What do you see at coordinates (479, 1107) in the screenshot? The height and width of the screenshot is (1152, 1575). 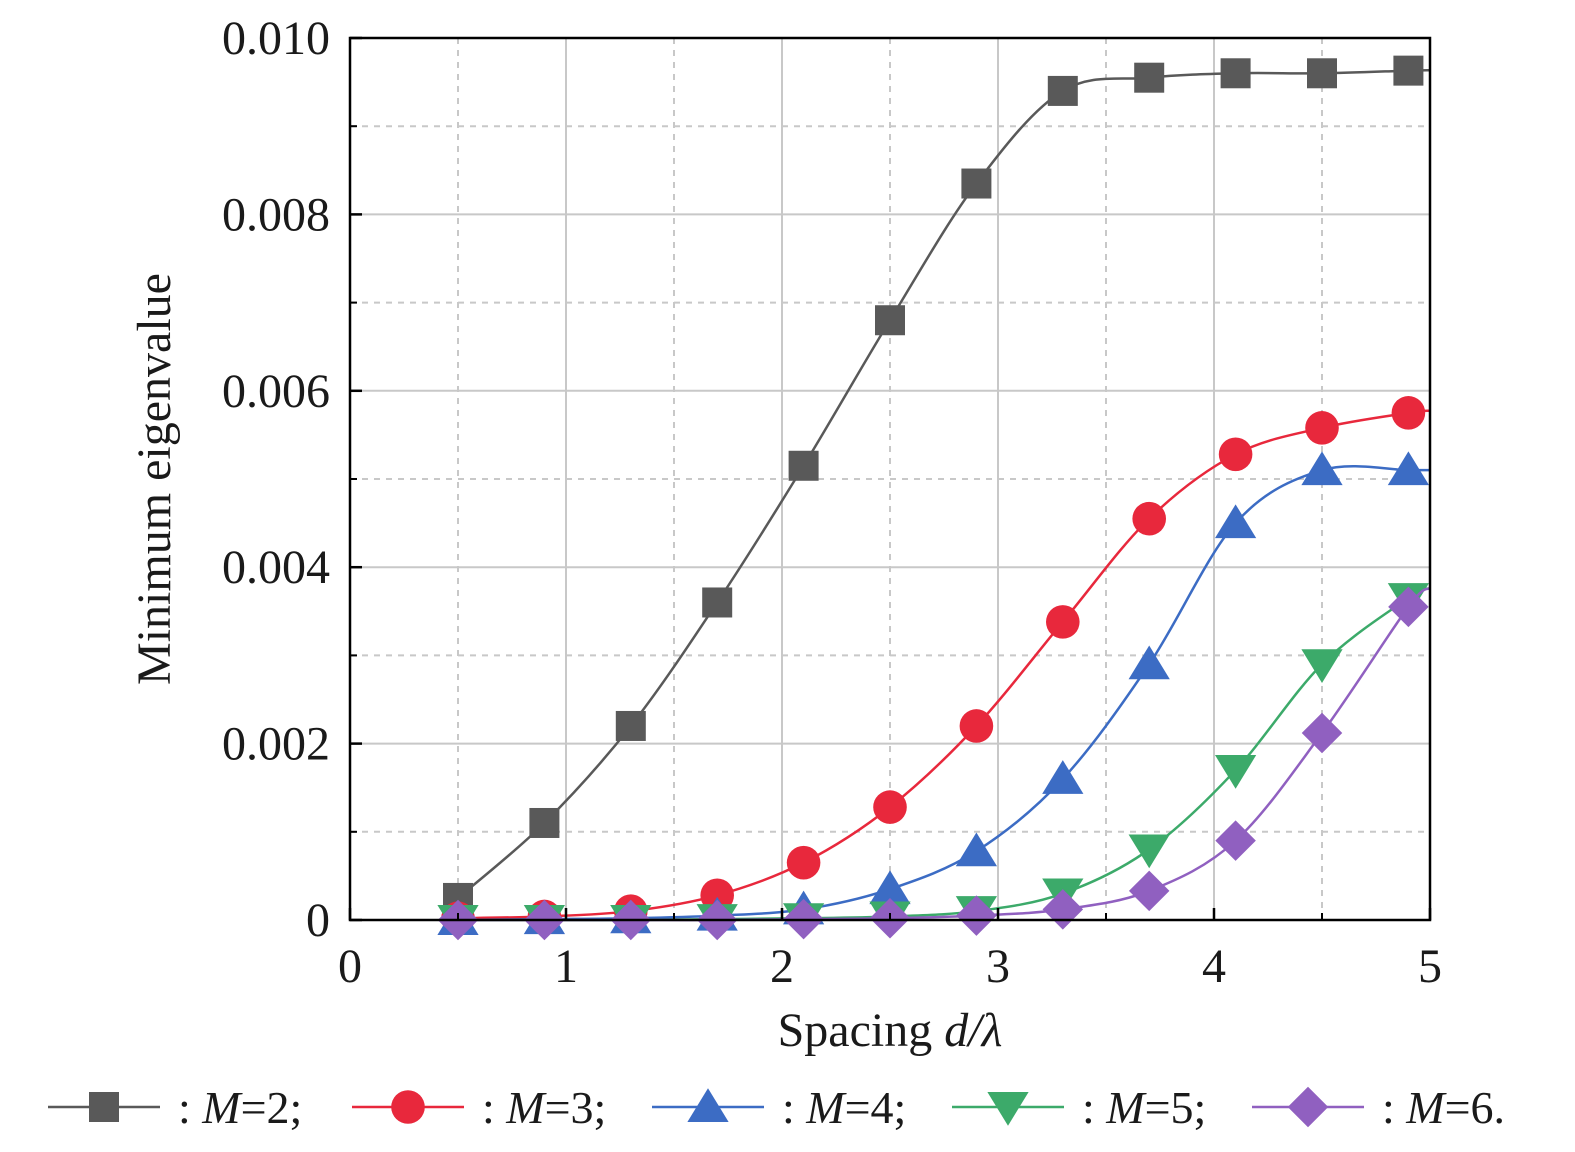 I see `legend-item: : M=3;` at bounding box center [479, 1107].